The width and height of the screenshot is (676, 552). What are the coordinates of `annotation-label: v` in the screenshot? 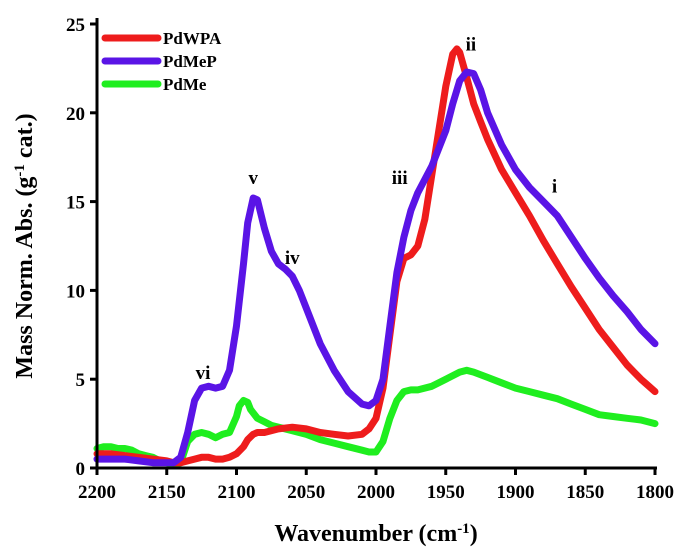 It's located at (253, 178).